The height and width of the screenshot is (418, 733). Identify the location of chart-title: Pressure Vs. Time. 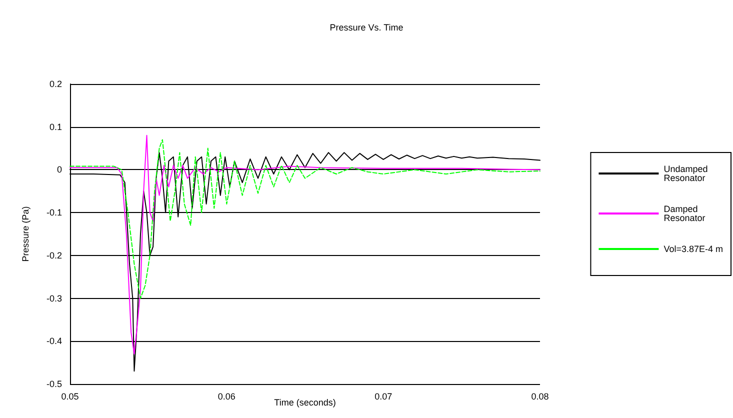
(367, 27).